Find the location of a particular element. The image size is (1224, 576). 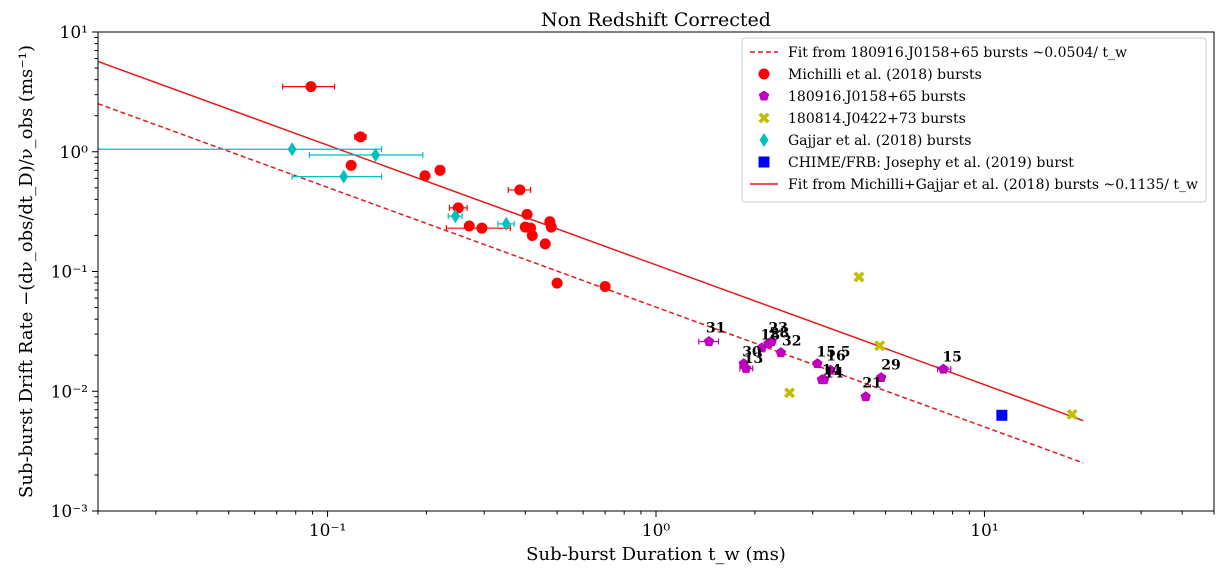

legend-label: 180814.J0422+73 bursts is located at coordinates (877, 119).